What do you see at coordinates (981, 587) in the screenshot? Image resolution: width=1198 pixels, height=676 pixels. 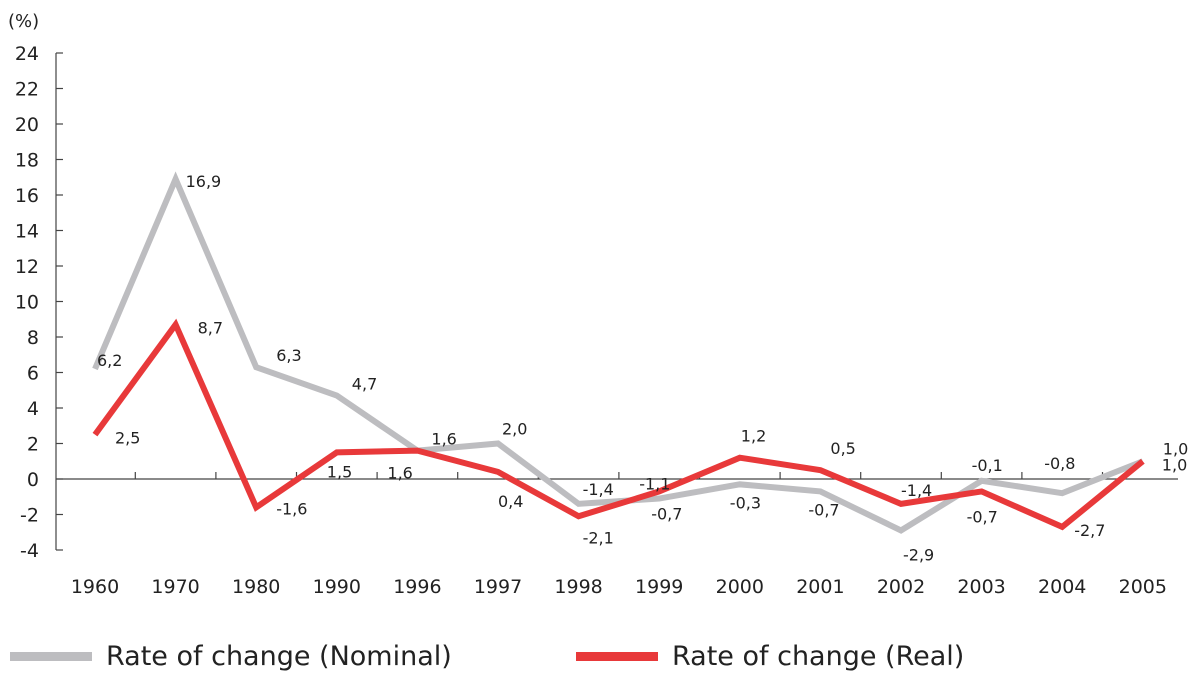 I see `x-tick-label: 2003` at bounding box center [981, 587].